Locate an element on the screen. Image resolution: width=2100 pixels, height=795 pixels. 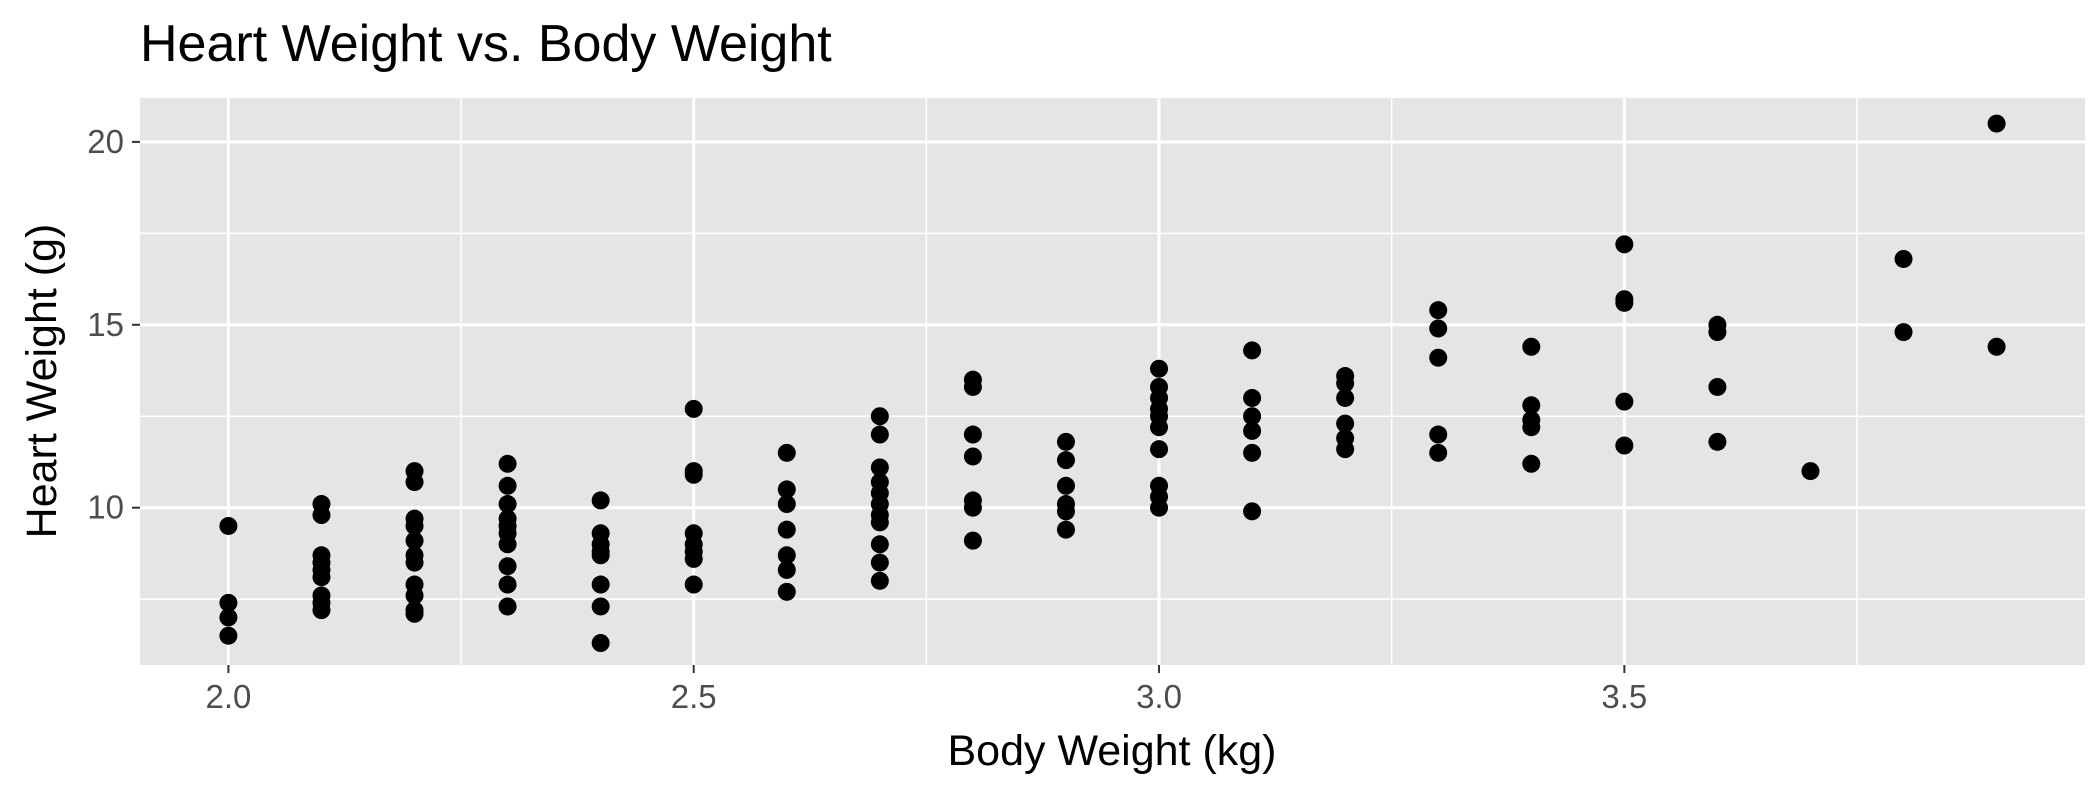
chart-title: Heart Weight vs. Body Weight is located at coordinates (486, 44).